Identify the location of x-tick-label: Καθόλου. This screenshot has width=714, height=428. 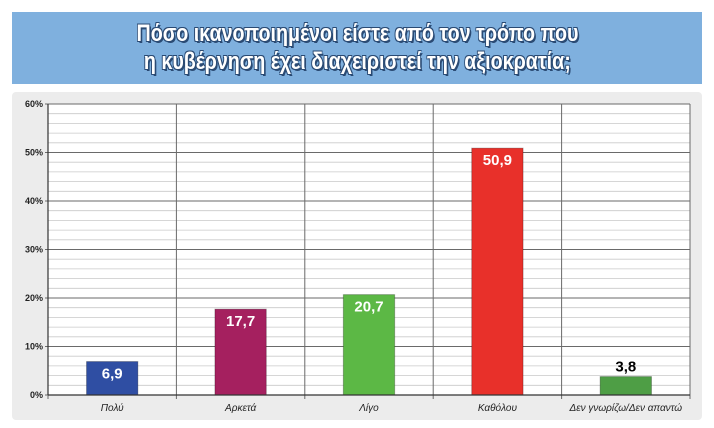
(498, 408).